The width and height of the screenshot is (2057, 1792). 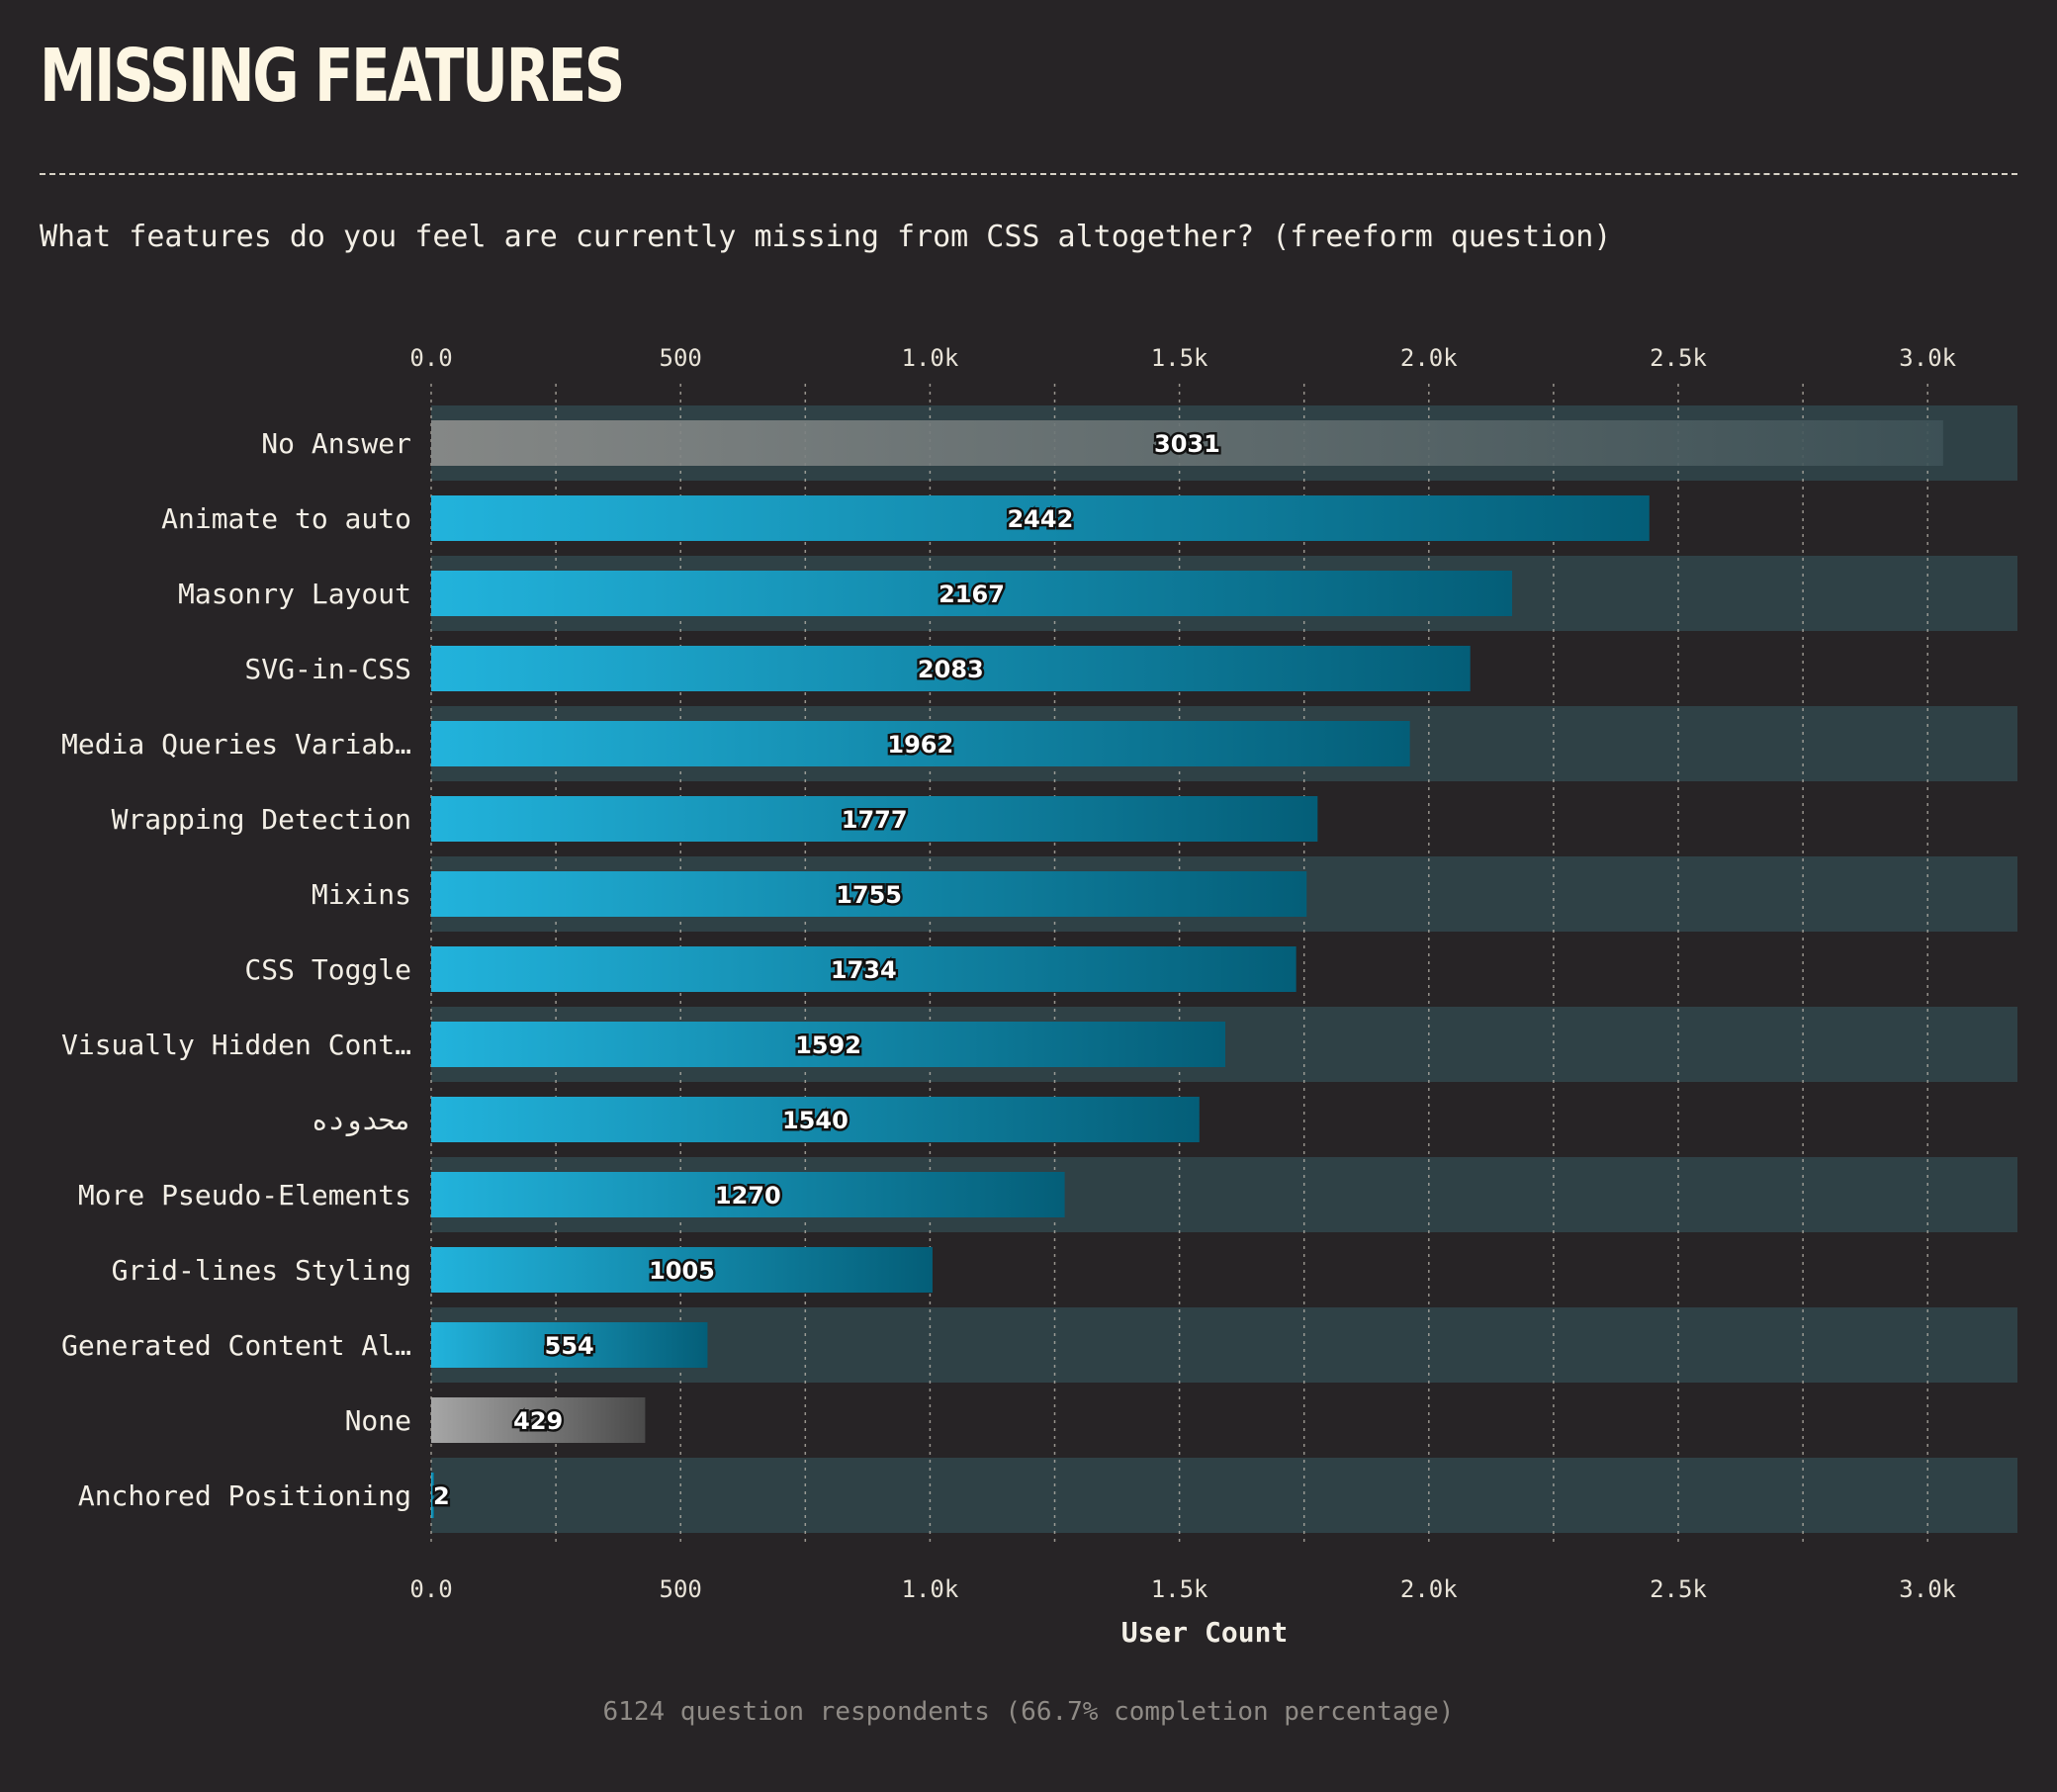 I want to click on value-label: 1005, so click(x=682, y=1271).